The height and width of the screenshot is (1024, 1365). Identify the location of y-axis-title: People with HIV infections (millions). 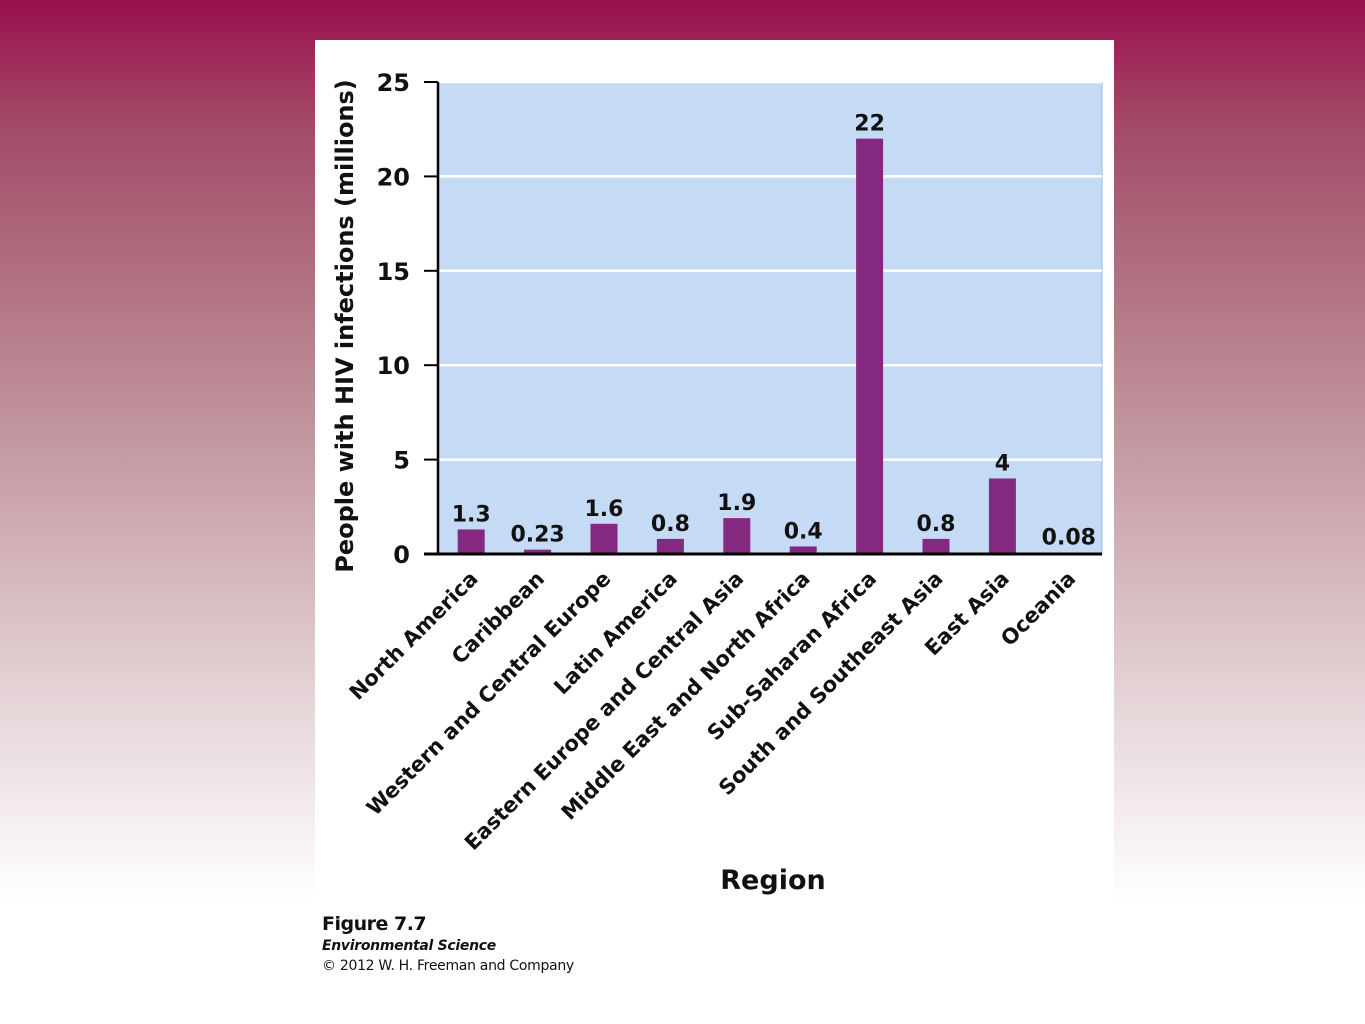
(345, 326).